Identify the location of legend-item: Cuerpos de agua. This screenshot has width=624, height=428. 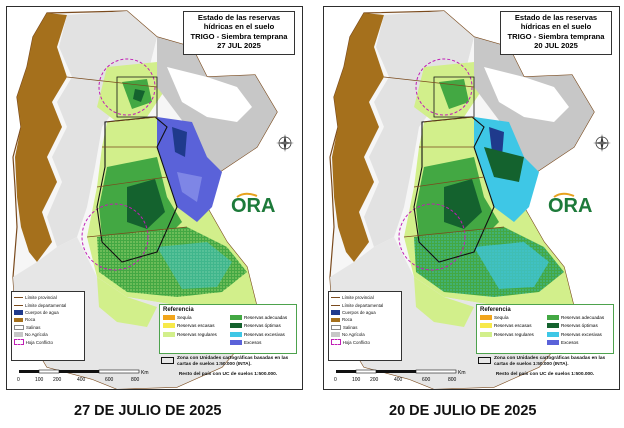
(365, 312).